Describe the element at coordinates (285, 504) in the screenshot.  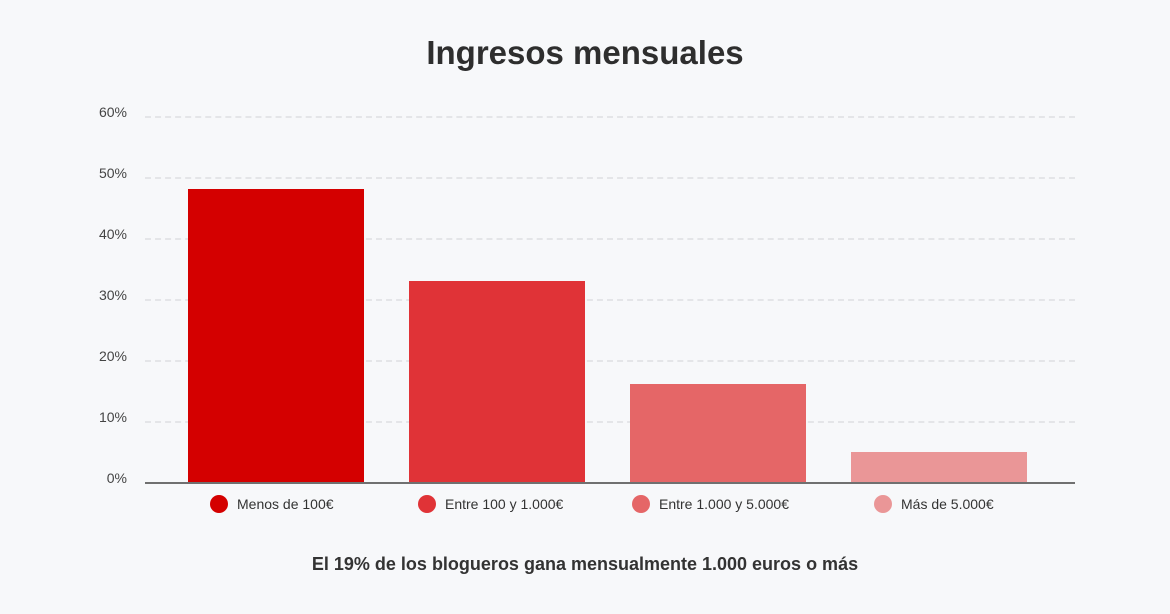
I see `legend-label: Menos de 100€` at that location.